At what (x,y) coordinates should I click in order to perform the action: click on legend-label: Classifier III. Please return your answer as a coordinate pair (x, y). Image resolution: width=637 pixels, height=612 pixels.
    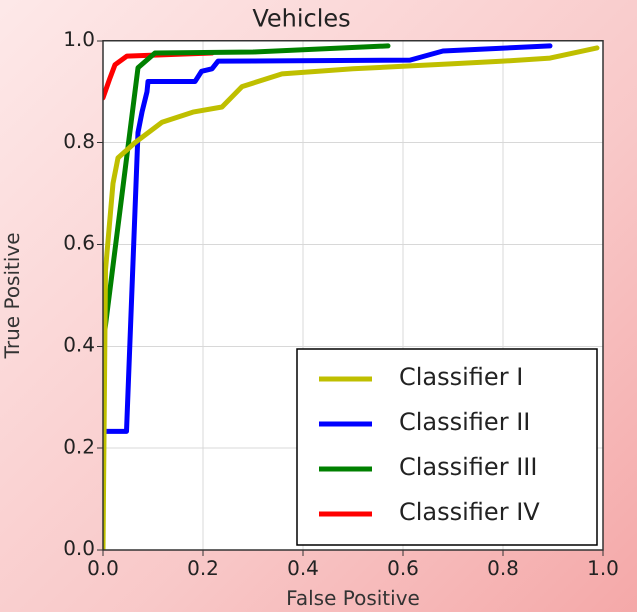
    Looking at the image, I should click on (468, 467).